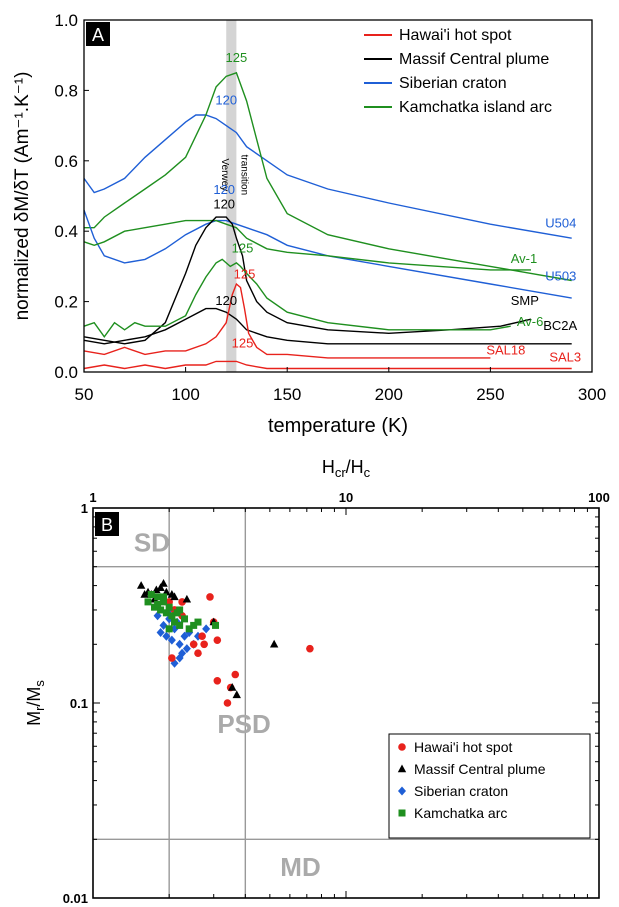 The width and height of the screenshot is (619, 907). I want to click on verwey-band, so click(231, 196).